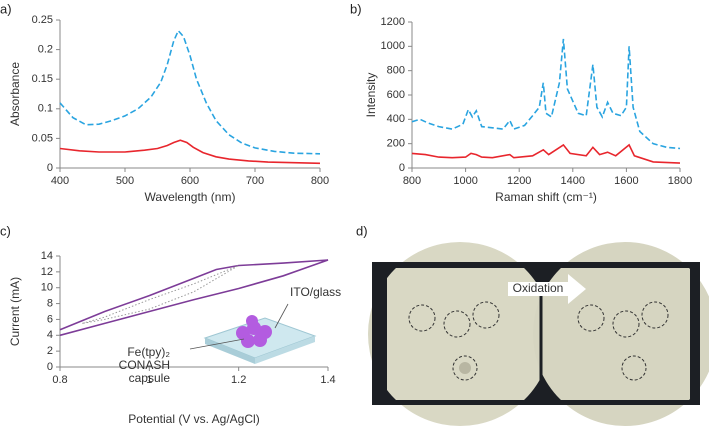 This screenshot has width=709, height=435. What do you see at coordinates (50, 303) in the screenshot?
I see `y-tick-label: 8` at bounding box center [50, 303].